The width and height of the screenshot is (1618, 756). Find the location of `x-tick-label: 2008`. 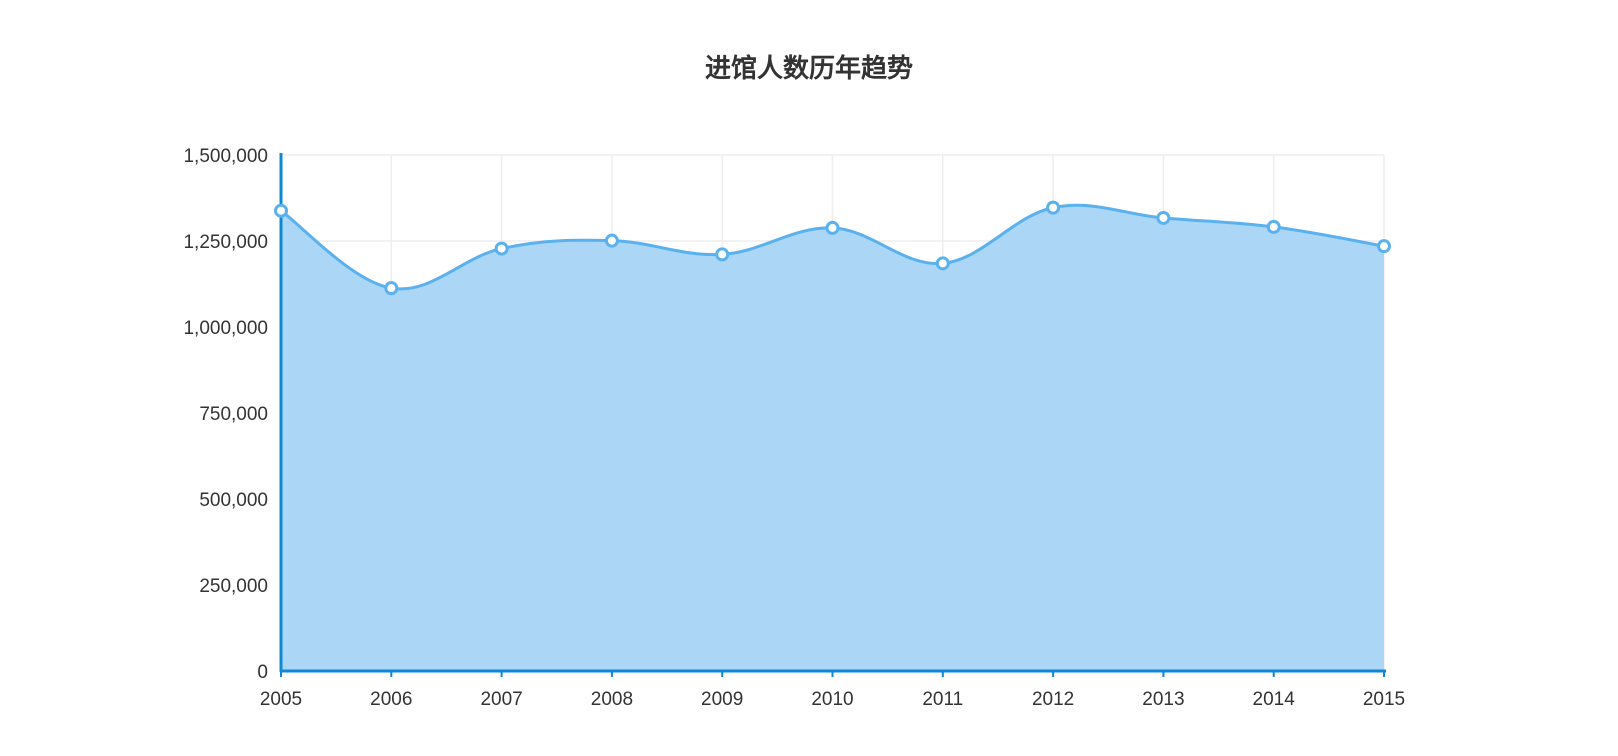

x-tick-label: 2008 is located at coordinates (612, 699).